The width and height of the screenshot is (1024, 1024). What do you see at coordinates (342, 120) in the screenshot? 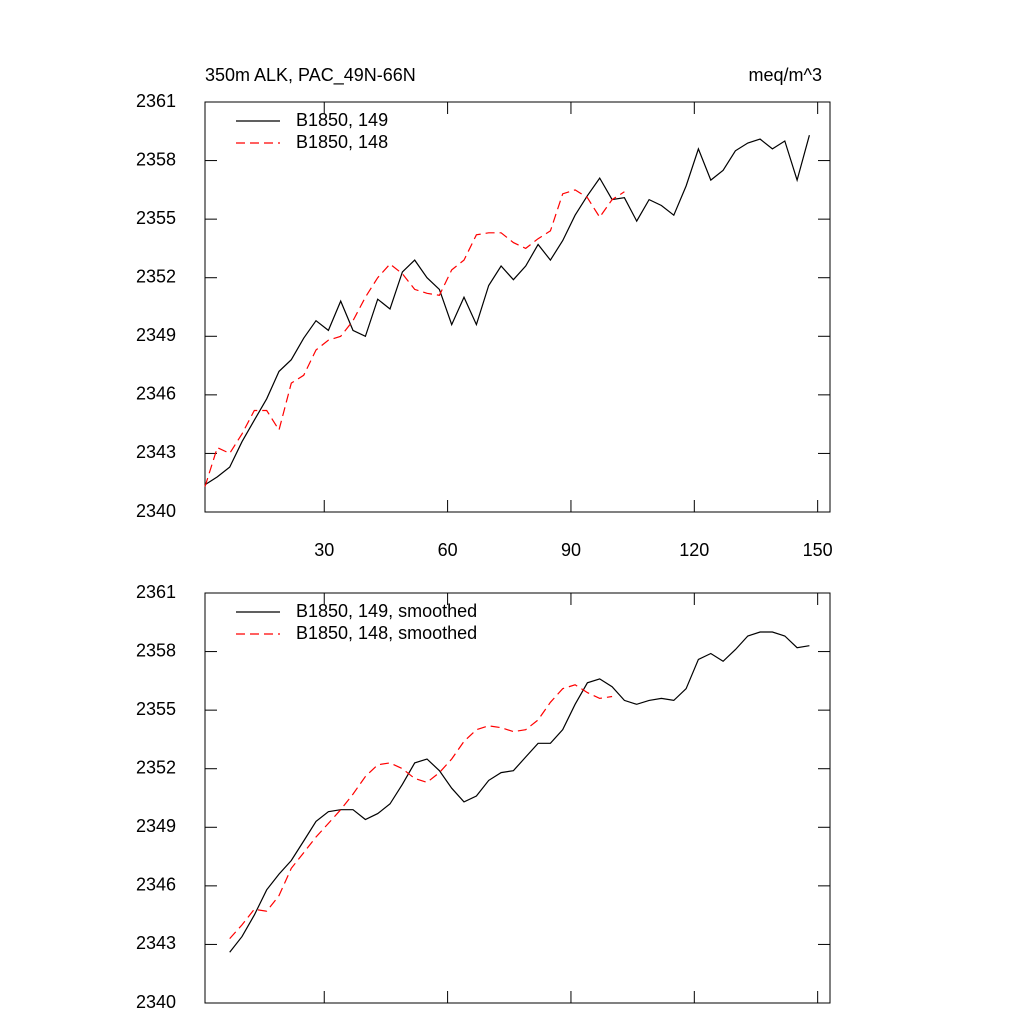
I see `legend-label: B1850, 149` at bounding box center [342, 120].